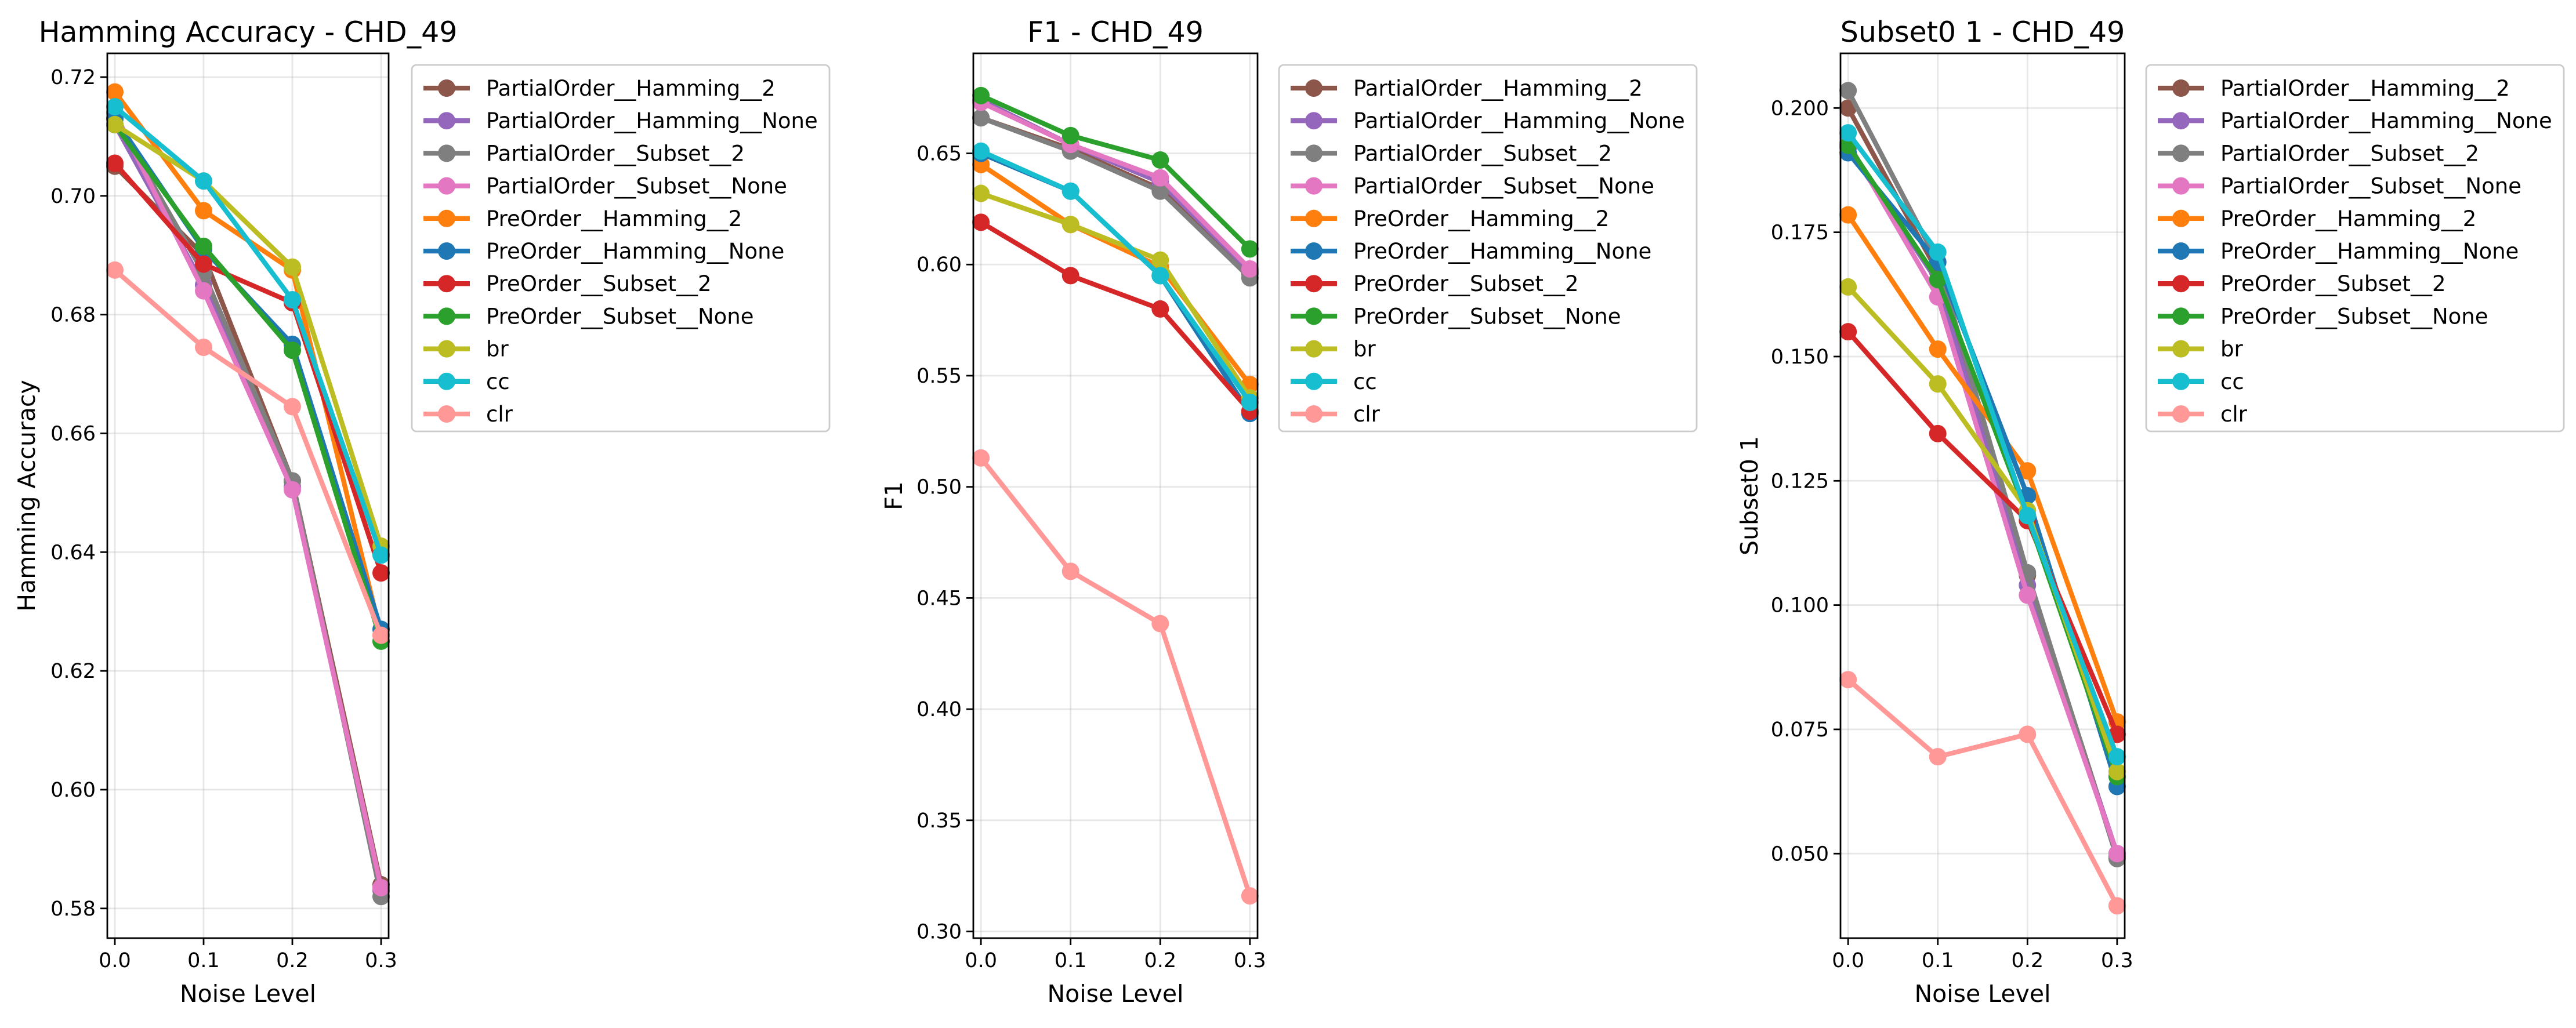 The height and width of the screenshot is (1028, 2576). What do you see at coordinates (981, 961) in the screenshot?
I see `x-tick-label: 0.0` at bounding box center [981, 961].